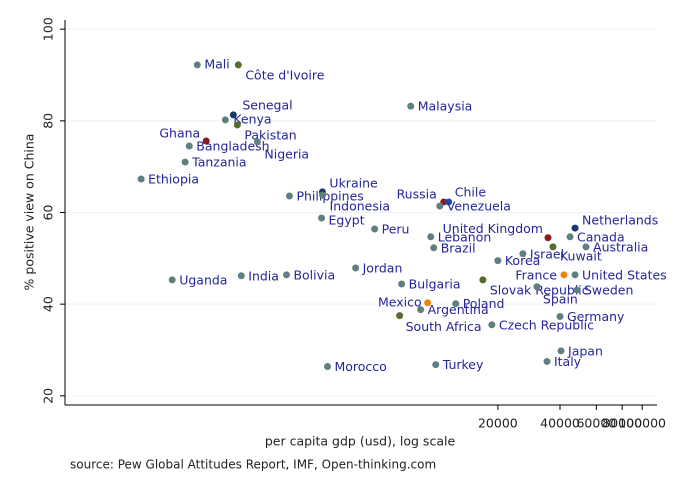 The height and width of the screenshot is (492, 676). I want to click on point-label: Sweden, so click(608, 289).